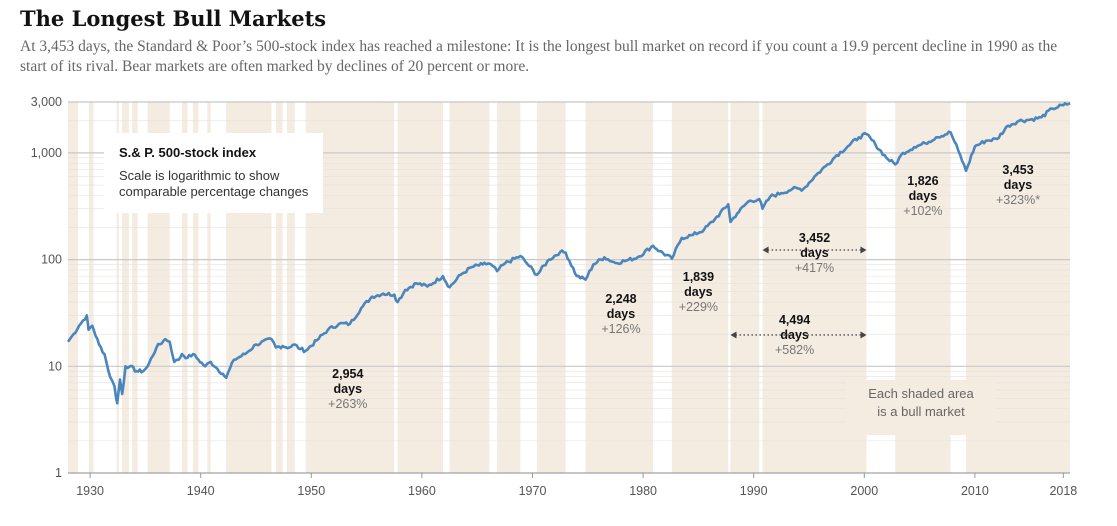 Image resolution: width=1117 pixels, height=526 pixels. What do you see at coordinates (814, 268) in the screenshot?
I see `annotation-change-3: +417%` at bounding box center [814, 268].